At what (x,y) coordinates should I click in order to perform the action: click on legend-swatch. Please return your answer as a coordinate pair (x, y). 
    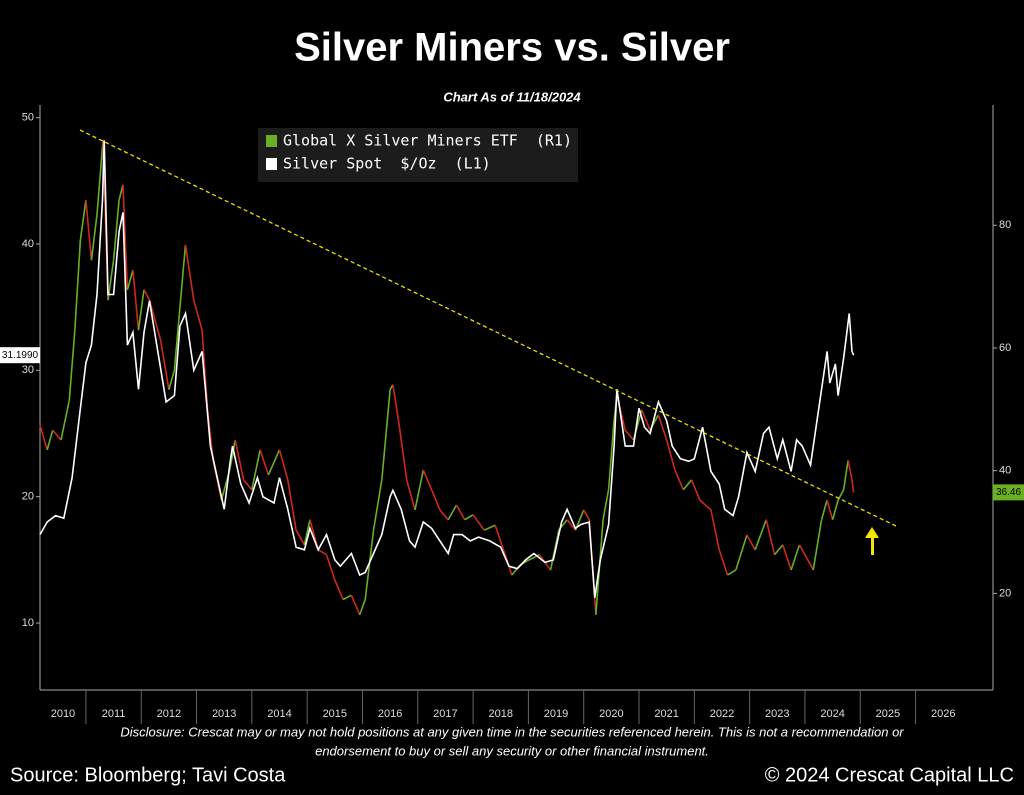
    Looking at the image, I should click on (271, 164).